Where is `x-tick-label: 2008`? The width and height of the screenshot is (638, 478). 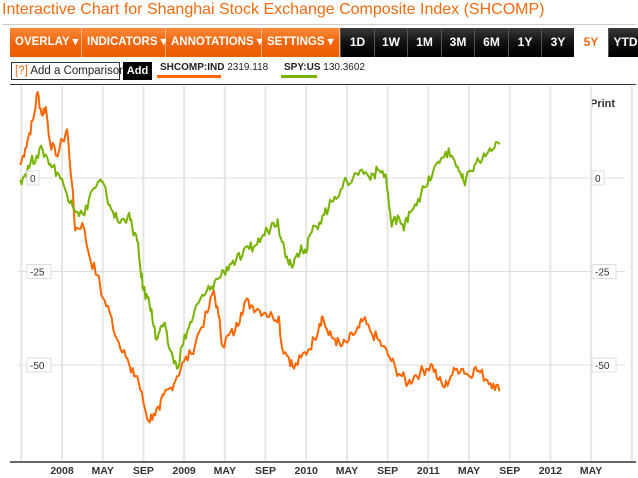 x-tick-label: 2008 is located at coordinates (62, 471).